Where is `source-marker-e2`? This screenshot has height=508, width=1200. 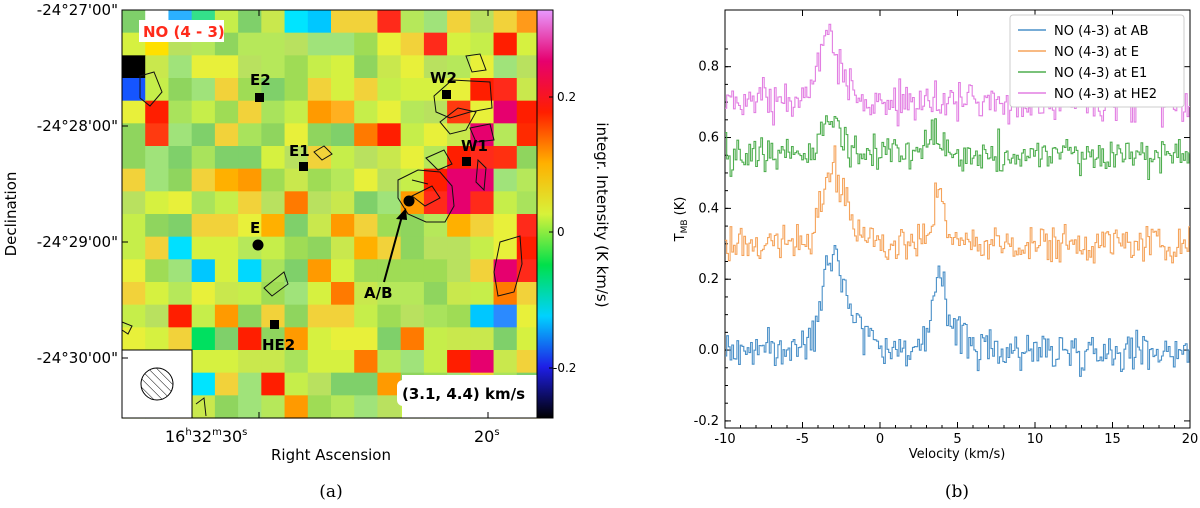 source-marker-e2 is located at coordinates (259, 97).